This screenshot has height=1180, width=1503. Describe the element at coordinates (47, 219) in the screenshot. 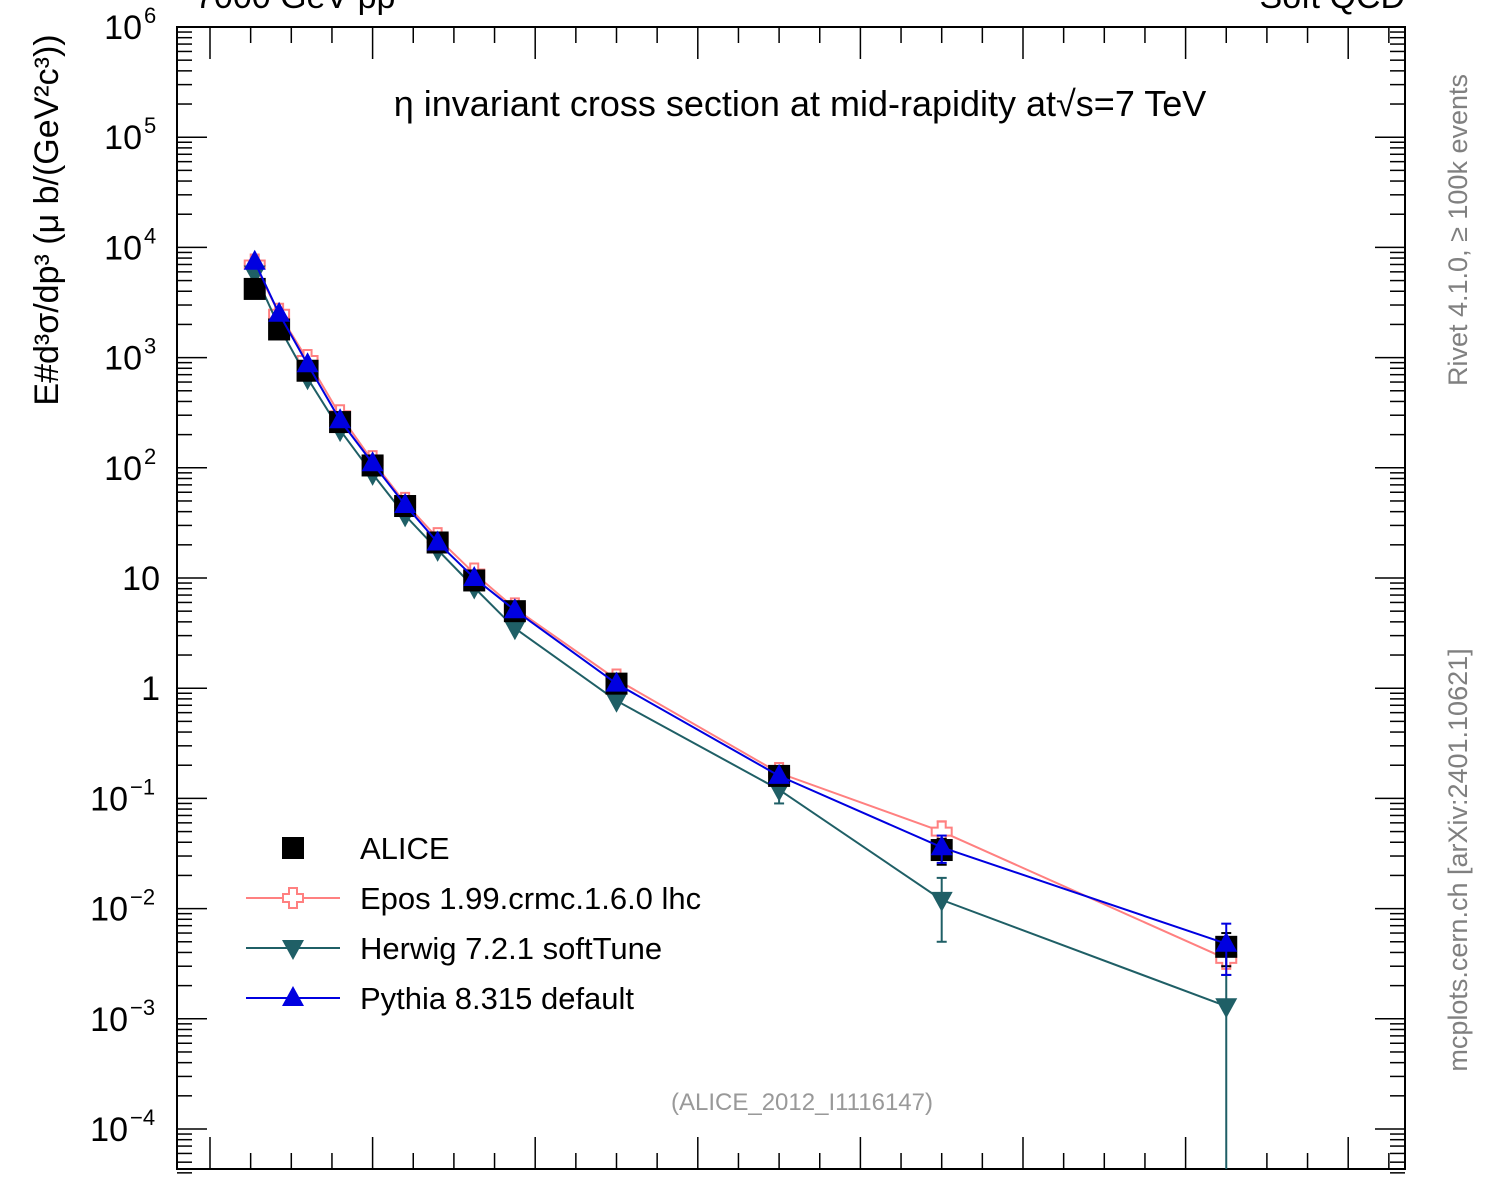

I see `y-axis-label: E#d³σ/dp³ (μ b/(GeV²c³))` at that location.